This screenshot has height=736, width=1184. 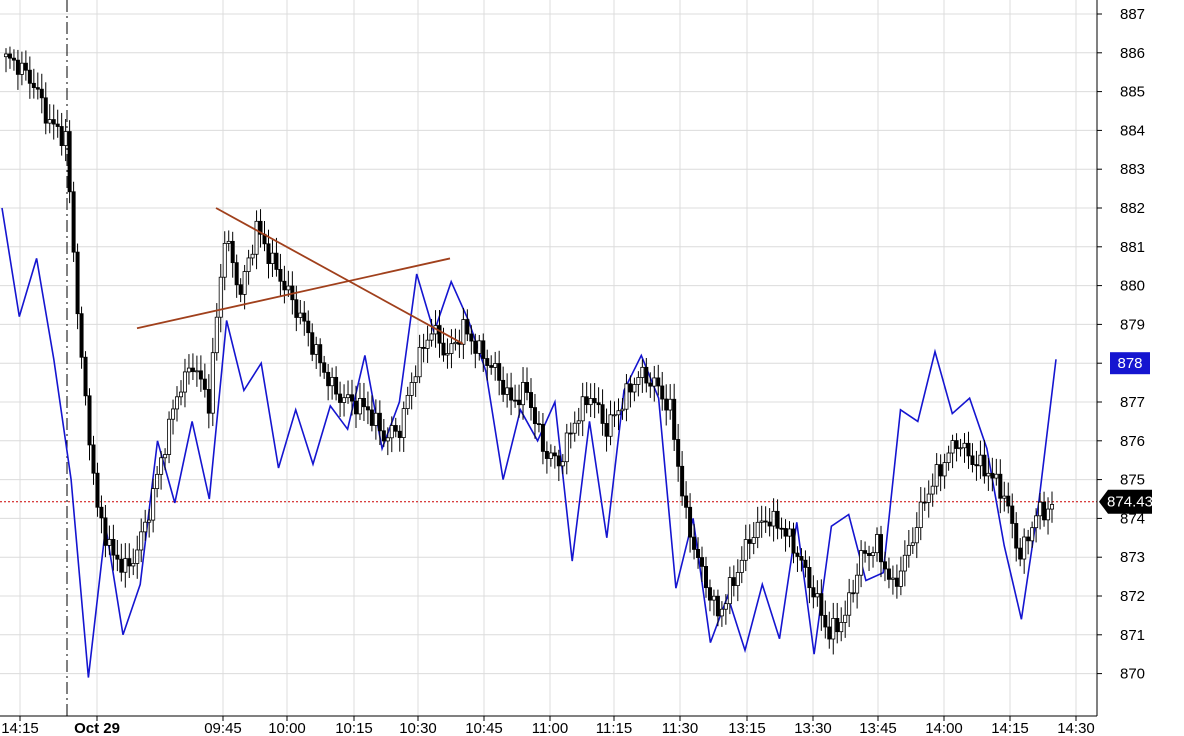 I want to click on x-tick-label: 11:30, so click(x=680, y=728).